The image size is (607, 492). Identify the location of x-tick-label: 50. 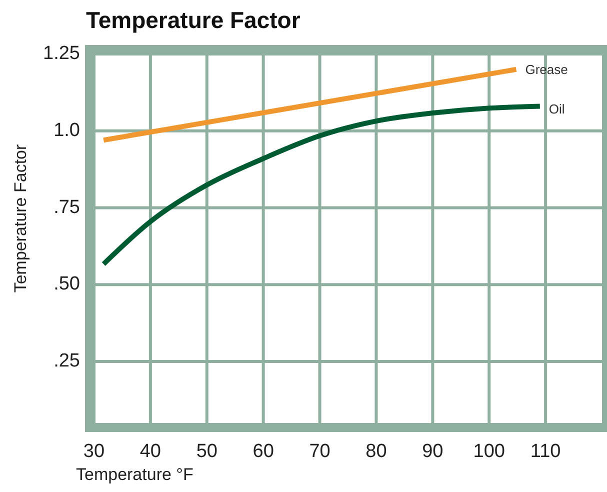
(207, 451).